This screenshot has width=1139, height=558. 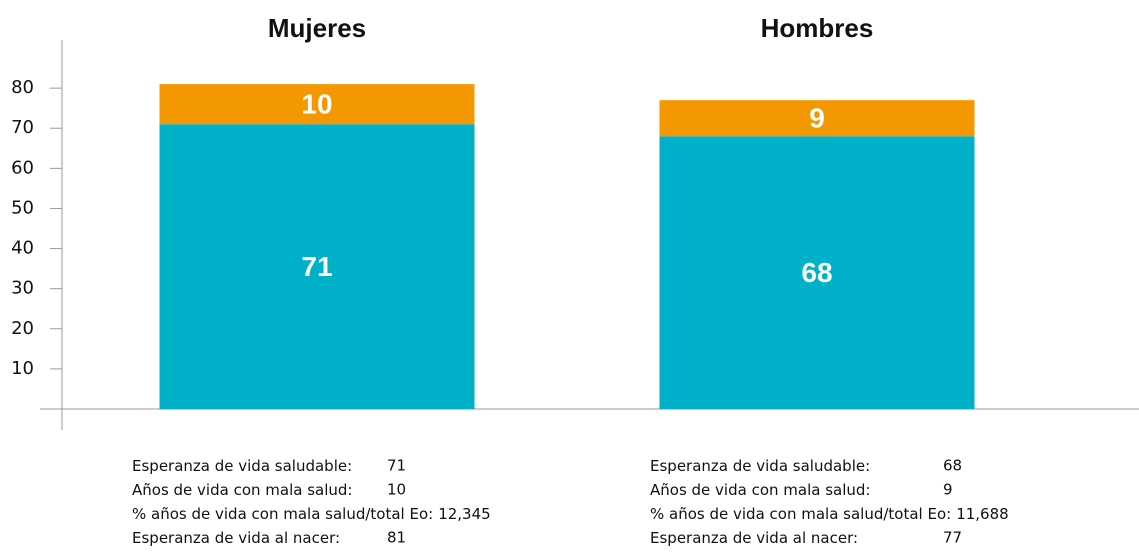 I want to click on value-label: 10, so click(x=316, y=104).